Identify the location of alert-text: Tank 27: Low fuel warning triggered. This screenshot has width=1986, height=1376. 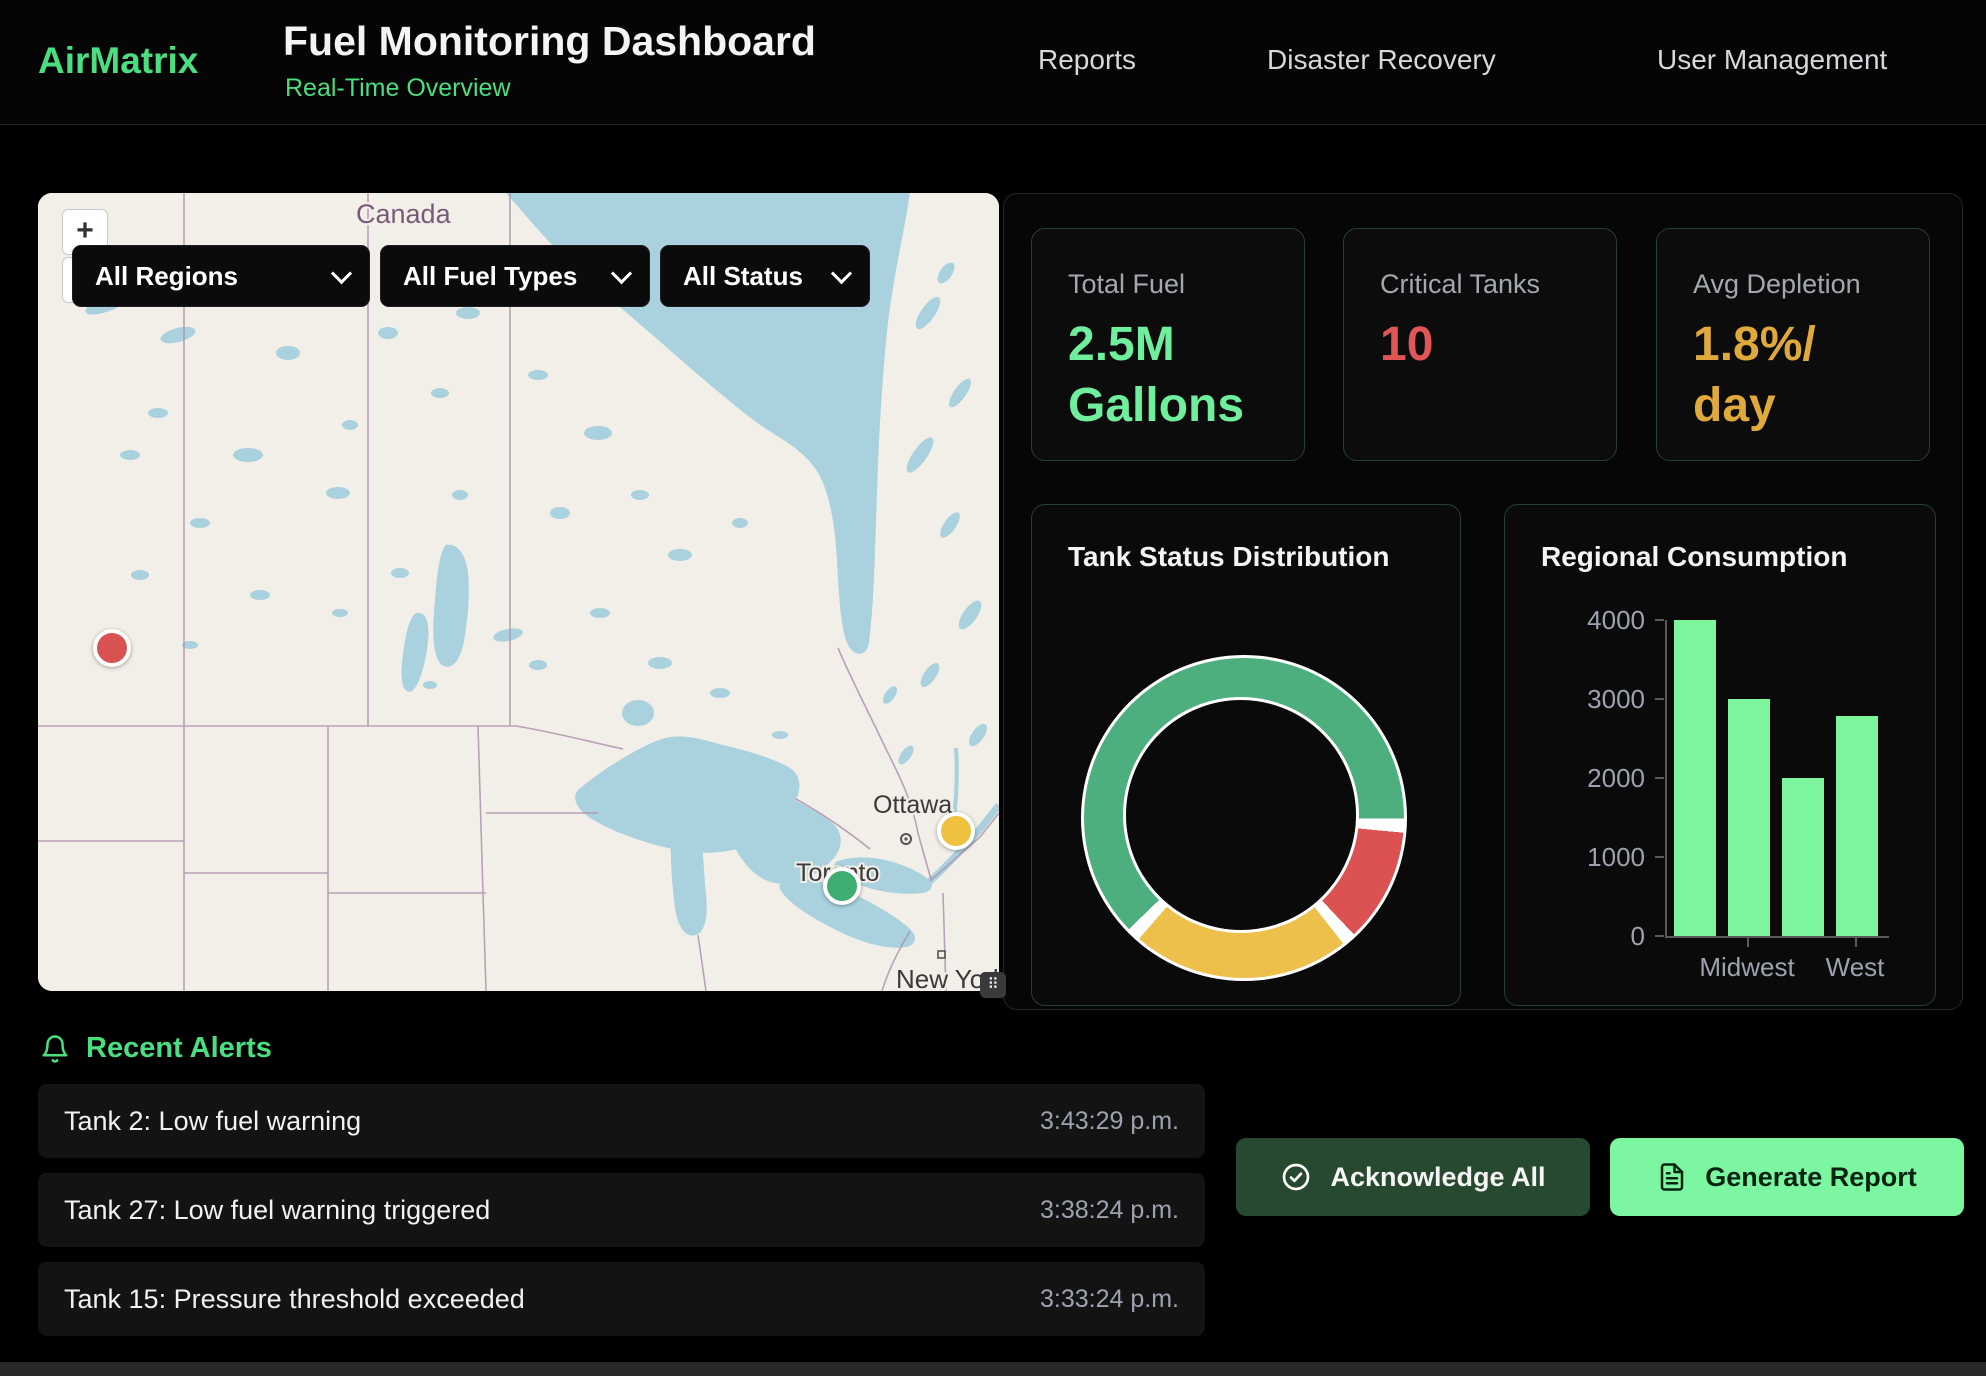
(277, 1209).